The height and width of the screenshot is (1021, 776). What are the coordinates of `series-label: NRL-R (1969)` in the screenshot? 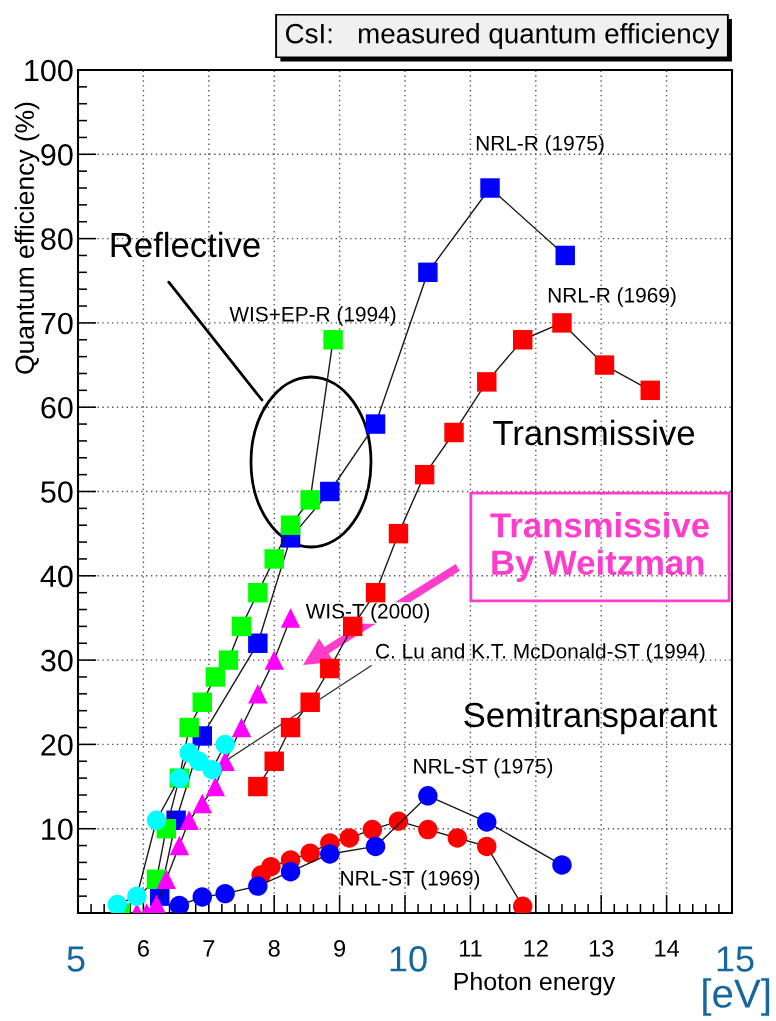 It's located at (612, 297).